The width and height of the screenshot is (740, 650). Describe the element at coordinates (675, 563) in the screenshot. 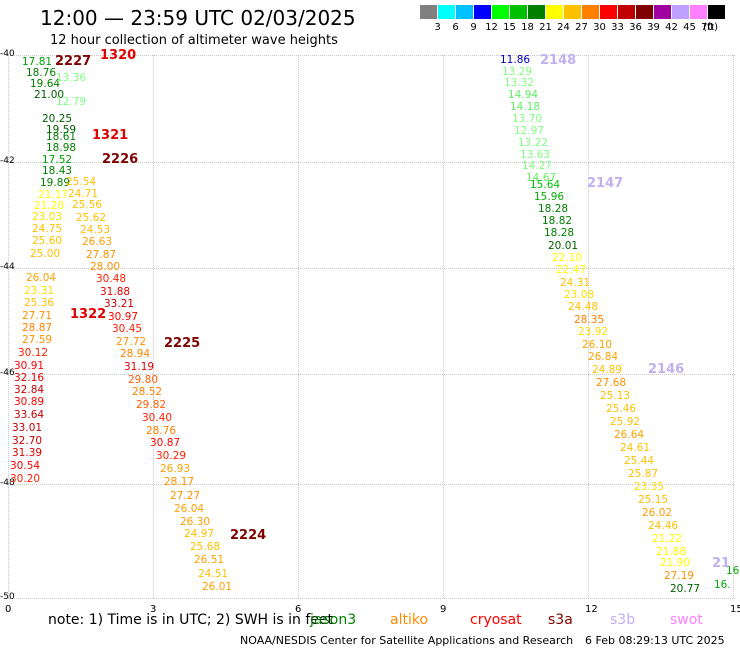

I see `wave-height-value: 21.90` at that location.